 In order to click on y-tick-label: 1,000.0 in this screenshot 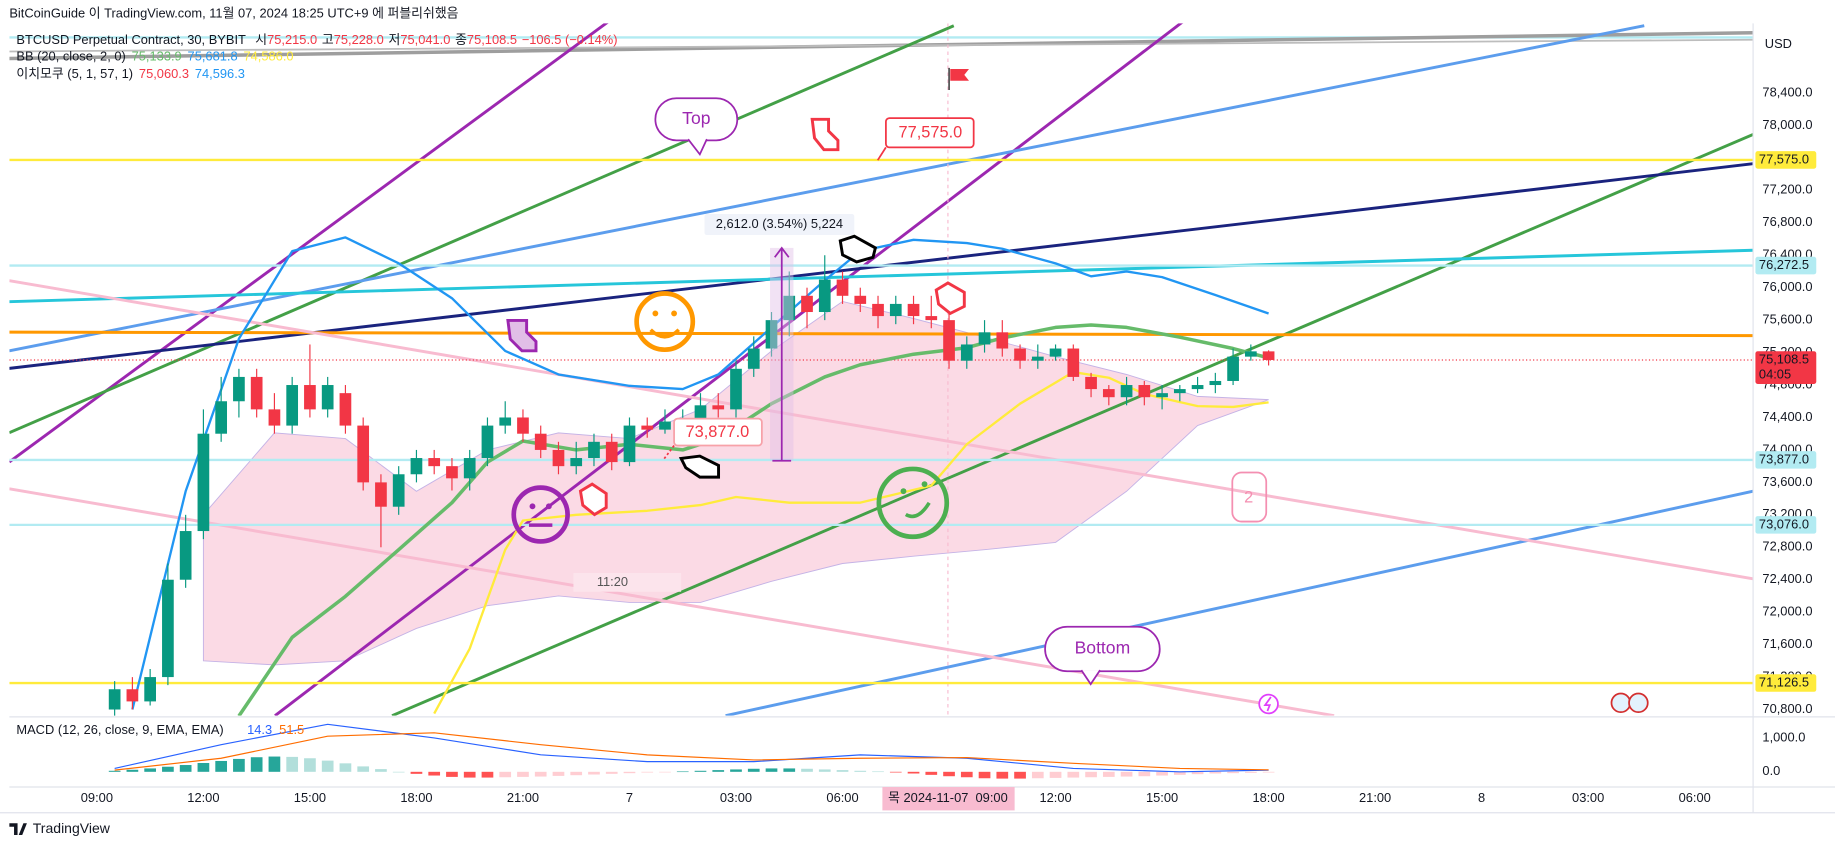, I will do `click(1783, 736)`.